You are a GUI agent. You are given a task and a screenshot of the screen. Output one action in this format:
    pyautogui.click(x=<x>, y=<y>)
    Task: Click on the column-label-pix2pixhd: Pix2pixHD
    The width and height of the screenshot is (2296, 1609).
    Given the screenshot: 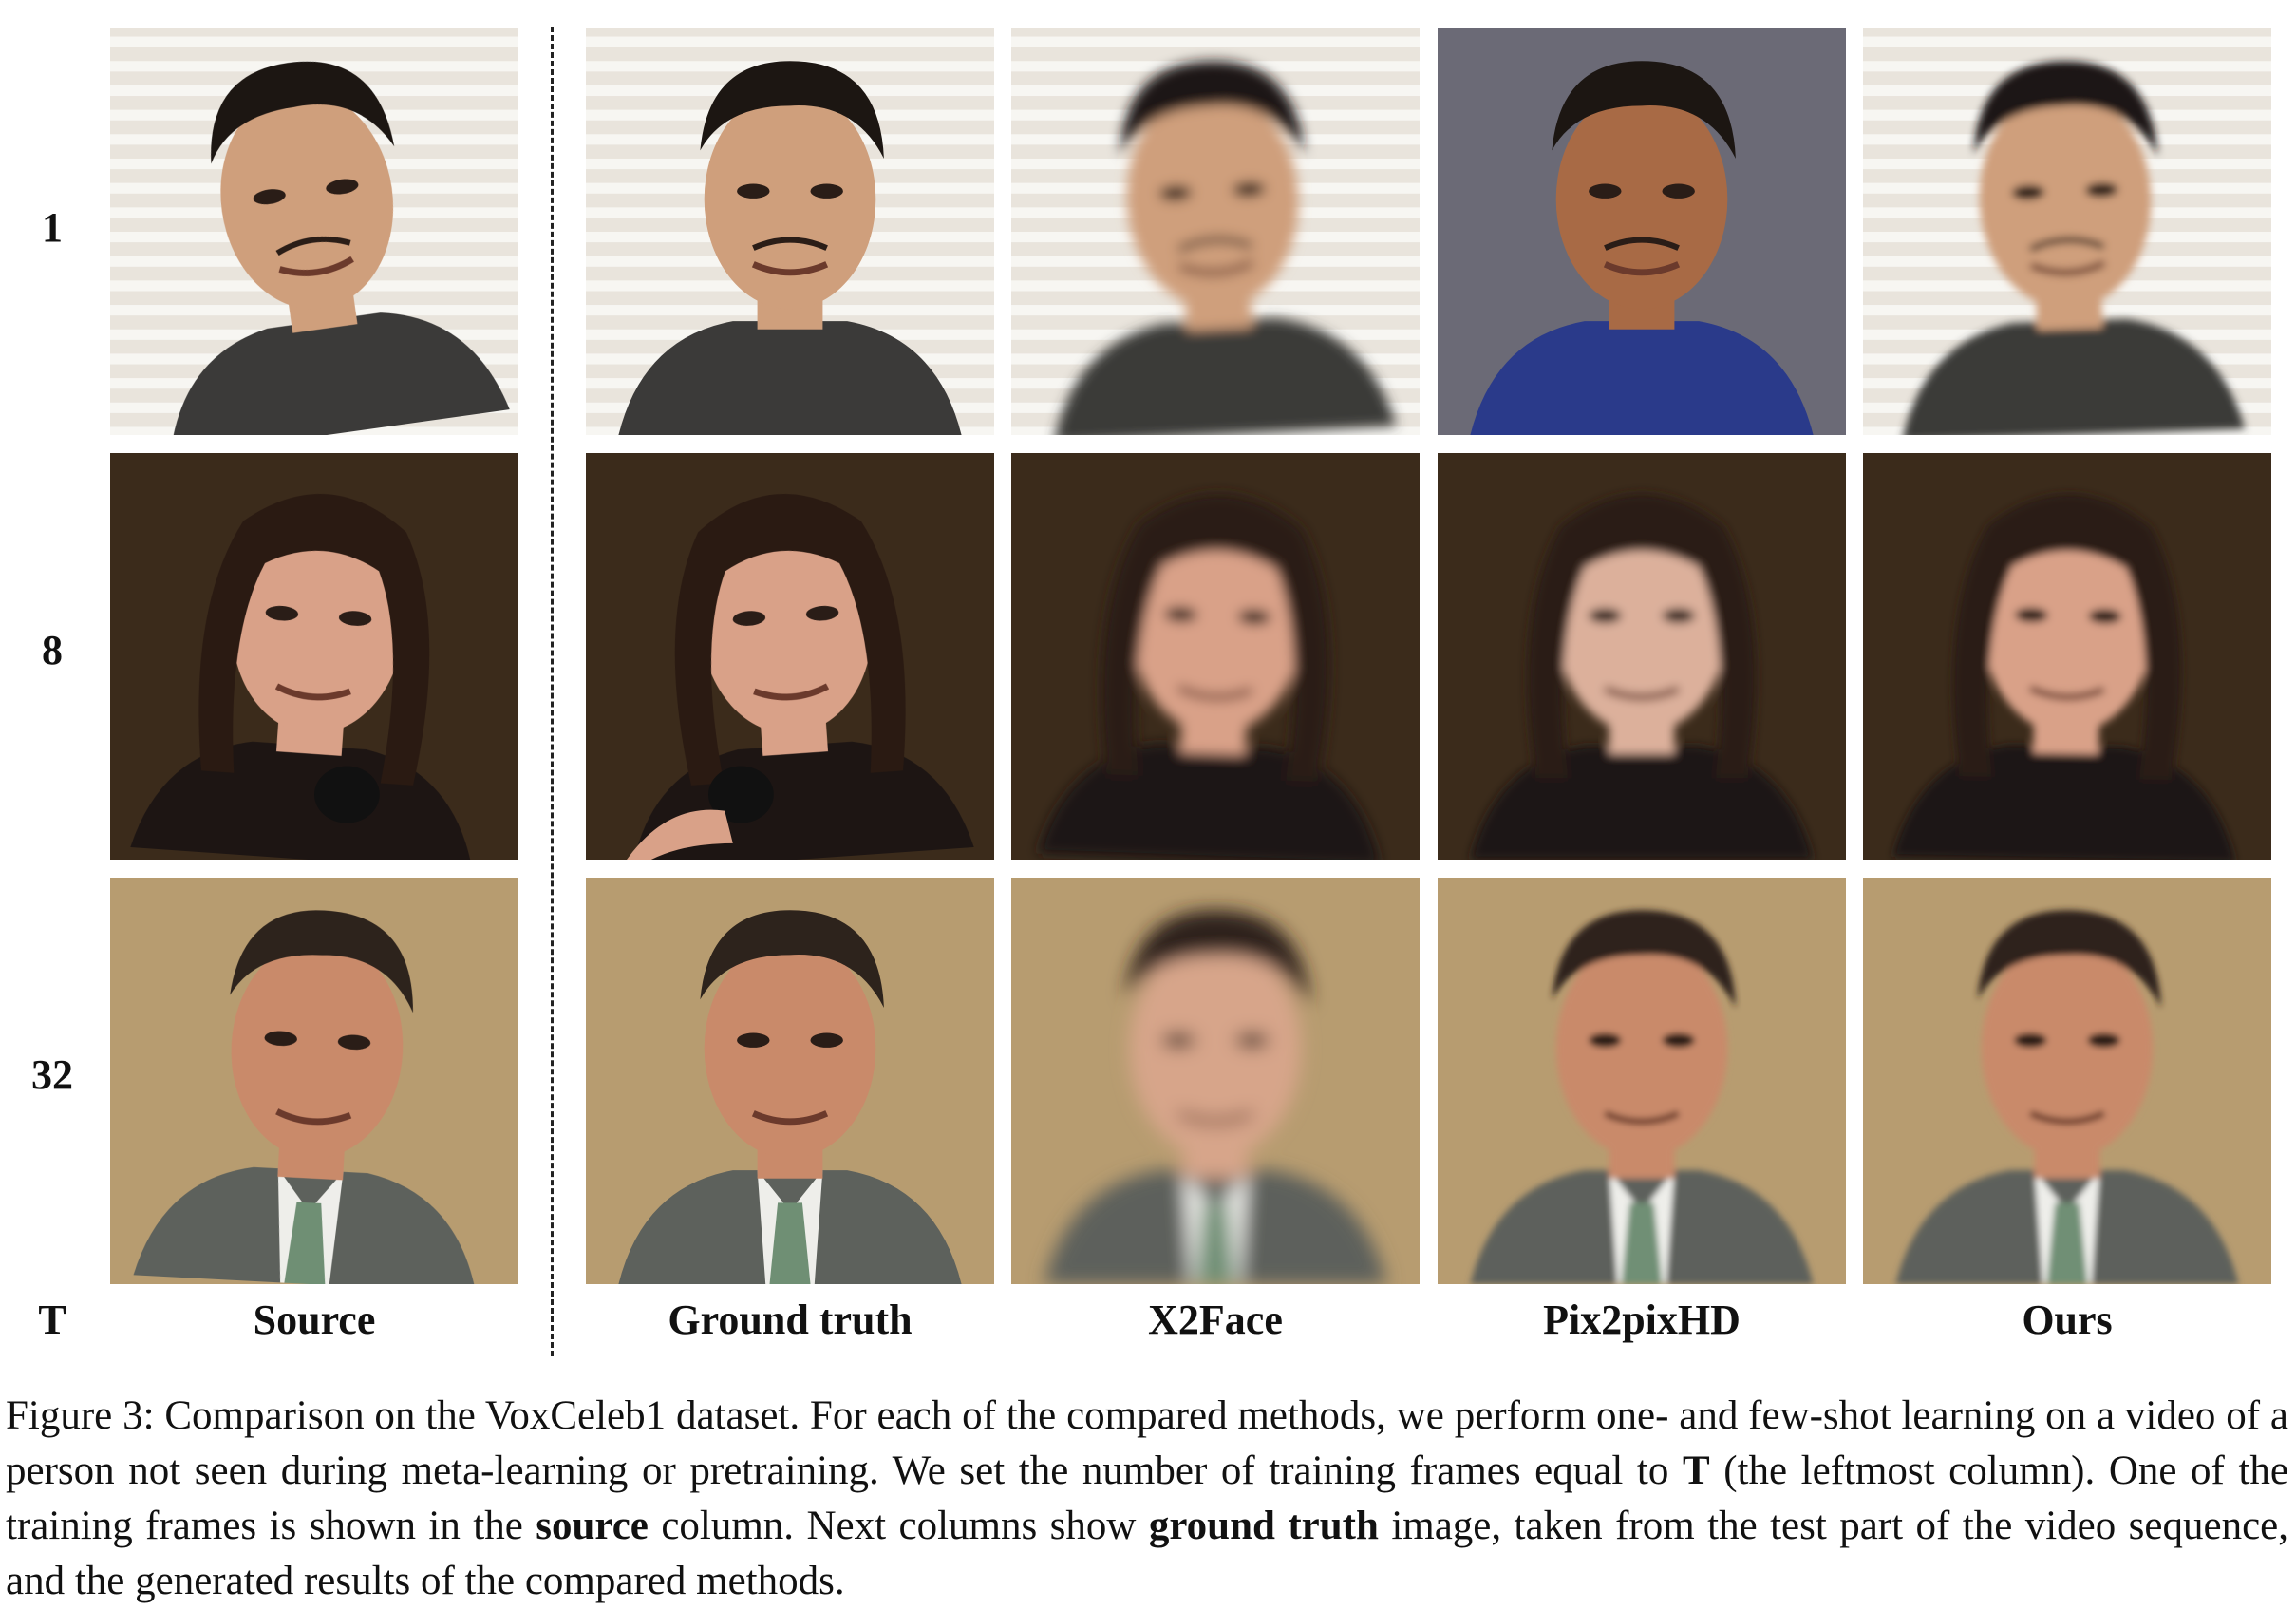 What is the action you would take?
    pyautogui.click(x=1642, y=1320)
    